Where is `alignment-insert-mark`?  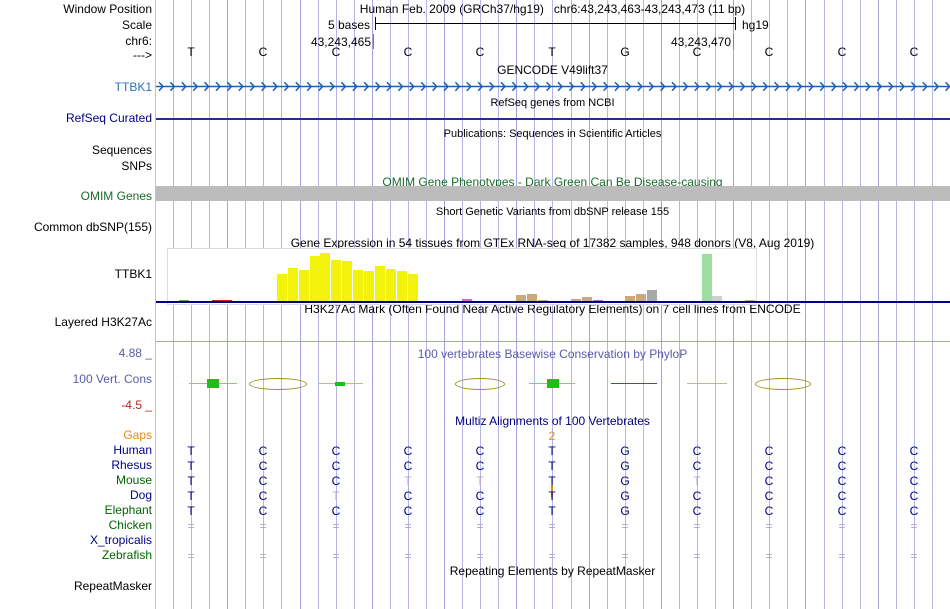
alignment-insert-mark is located at coordinates (552, 491).